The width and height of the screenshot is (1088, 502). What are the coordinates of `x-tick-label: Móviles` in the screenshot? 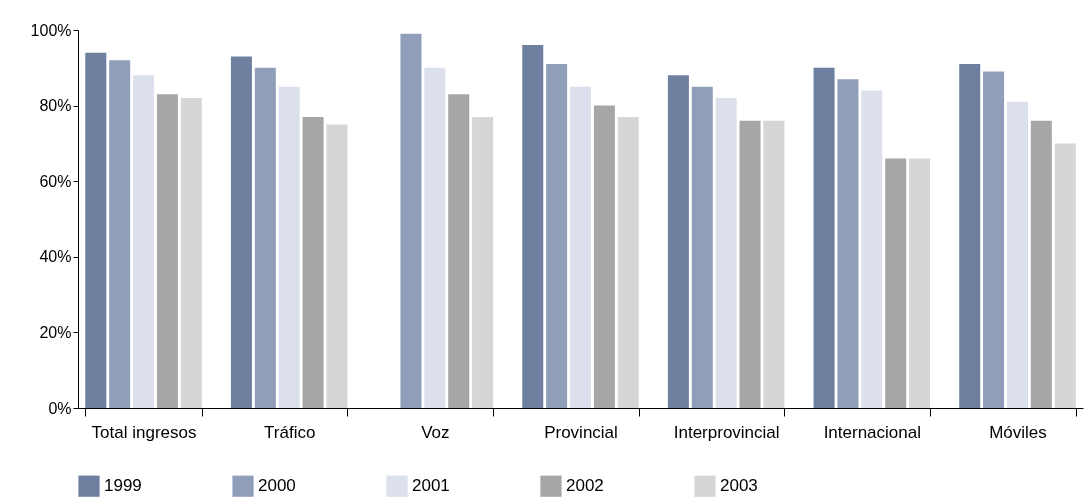 It's located at (1018, 432).